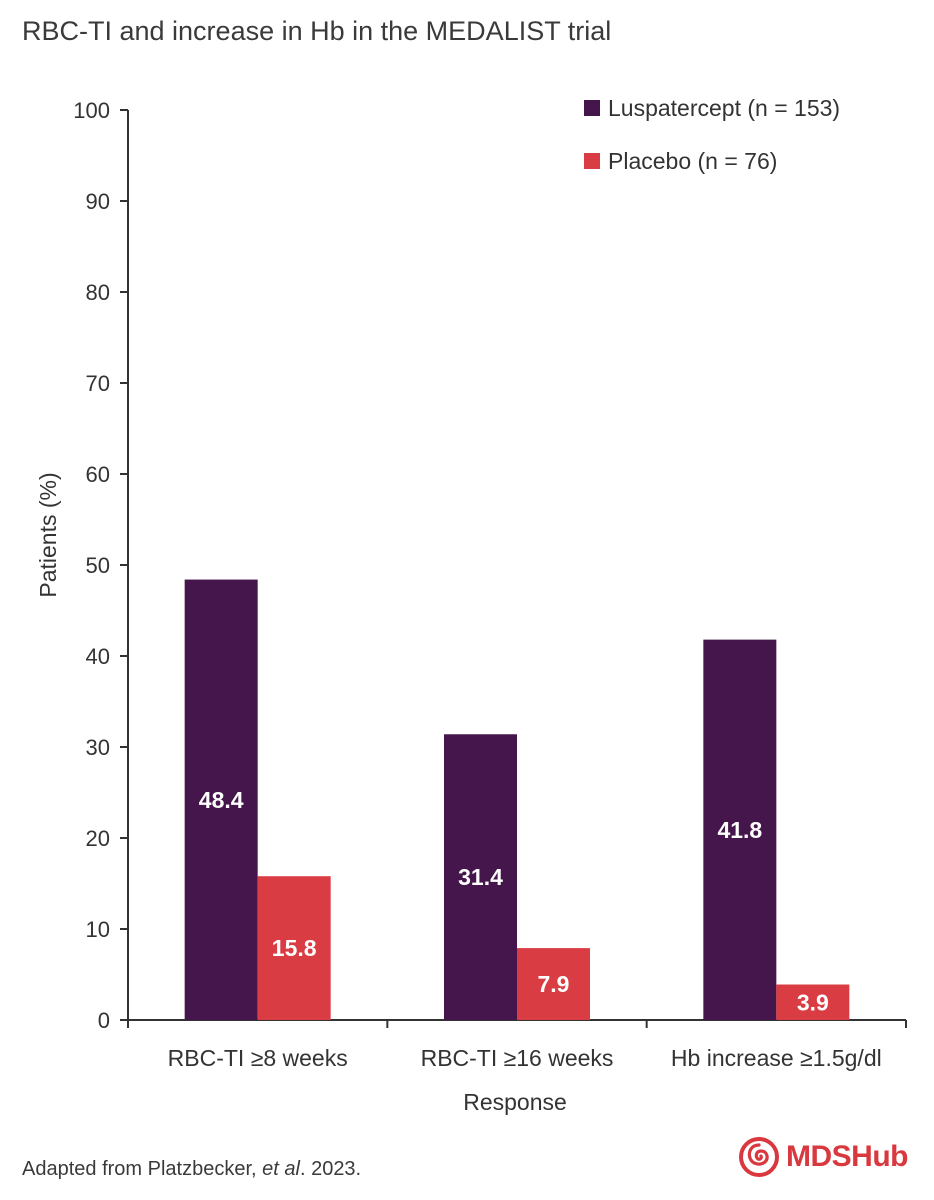  I want to click on source-note: Adapted from Platzbecker, et al. 2023., so click(191, 1169).